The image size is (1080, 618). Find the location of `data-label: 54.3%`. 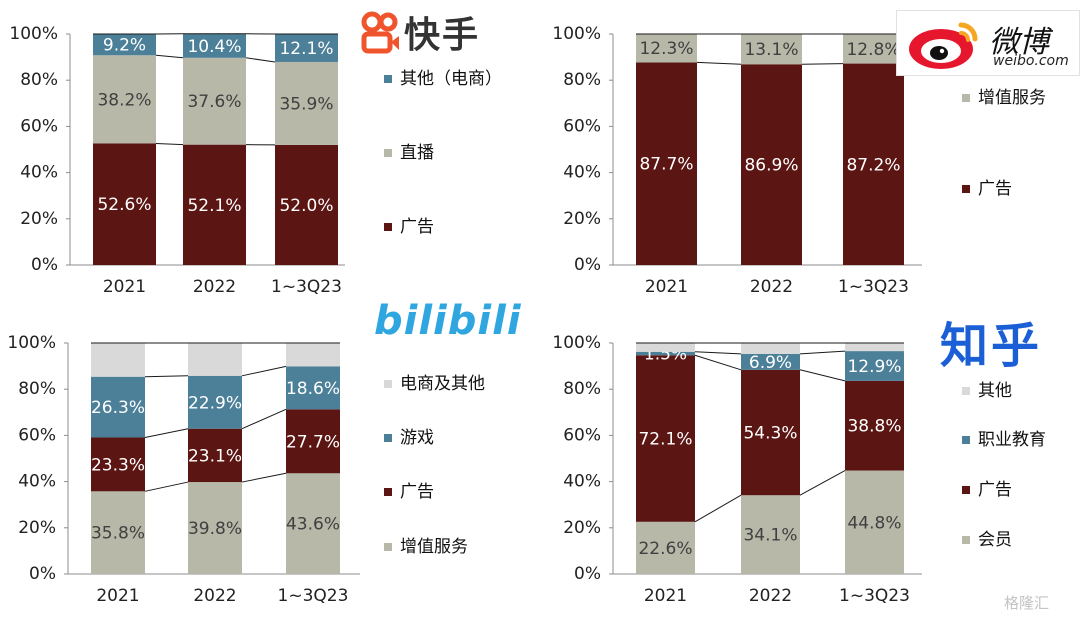

data-label: 54.3% is located at coordinates (770, 434).